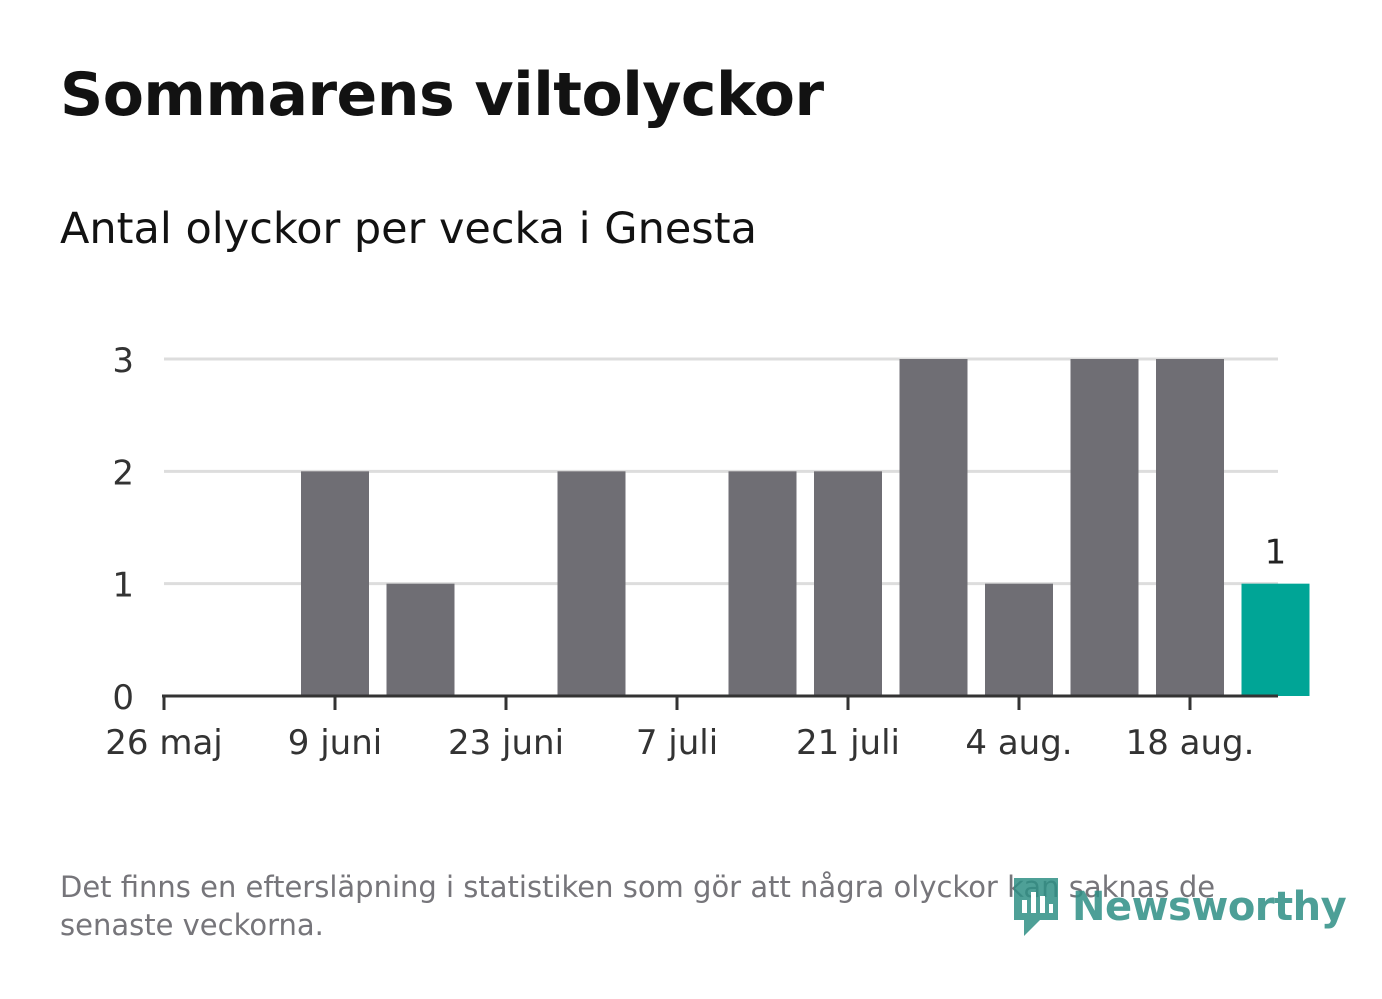 This screenshot has height=999, width=1382. Describe the element at coordinates (442, 95) in the screenshot. I see `chart-title: Sommarens viltolyckor` at that location.